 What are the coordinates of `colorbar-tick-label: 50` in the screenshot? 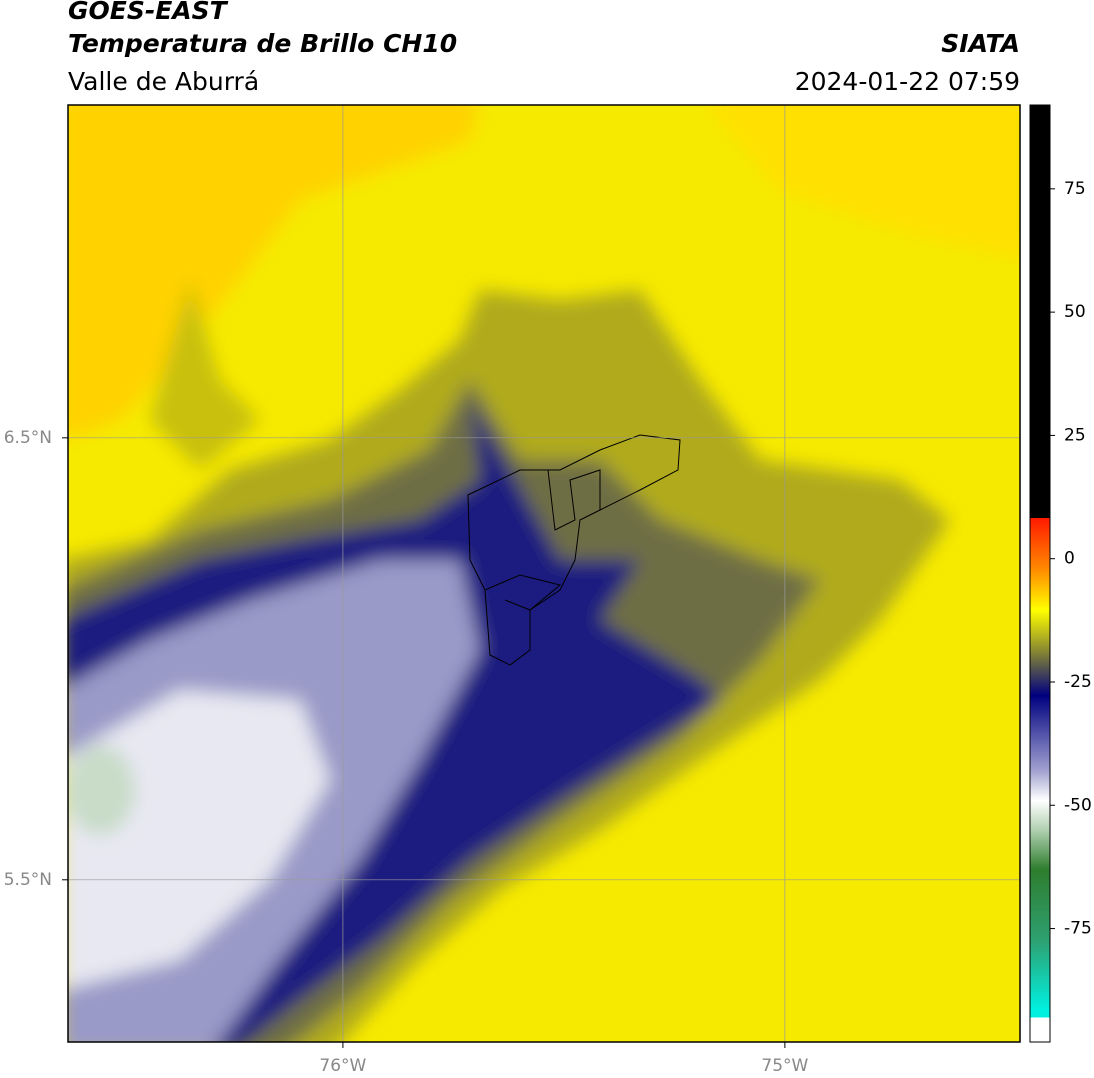 It's located at (1075, 312).